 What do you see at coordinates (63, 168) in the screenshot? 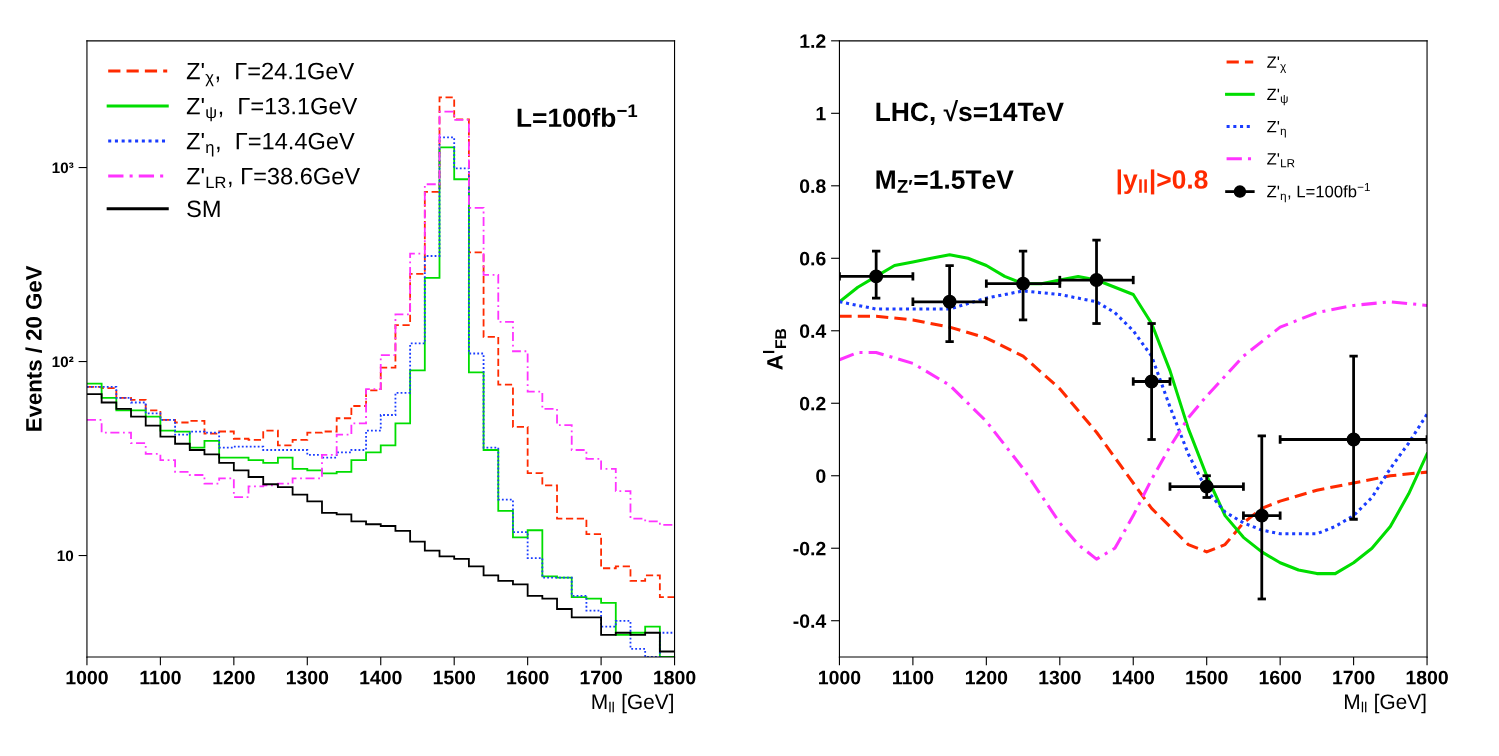
I see `y-tick-label: 10³` at bounding box center [63, 168].